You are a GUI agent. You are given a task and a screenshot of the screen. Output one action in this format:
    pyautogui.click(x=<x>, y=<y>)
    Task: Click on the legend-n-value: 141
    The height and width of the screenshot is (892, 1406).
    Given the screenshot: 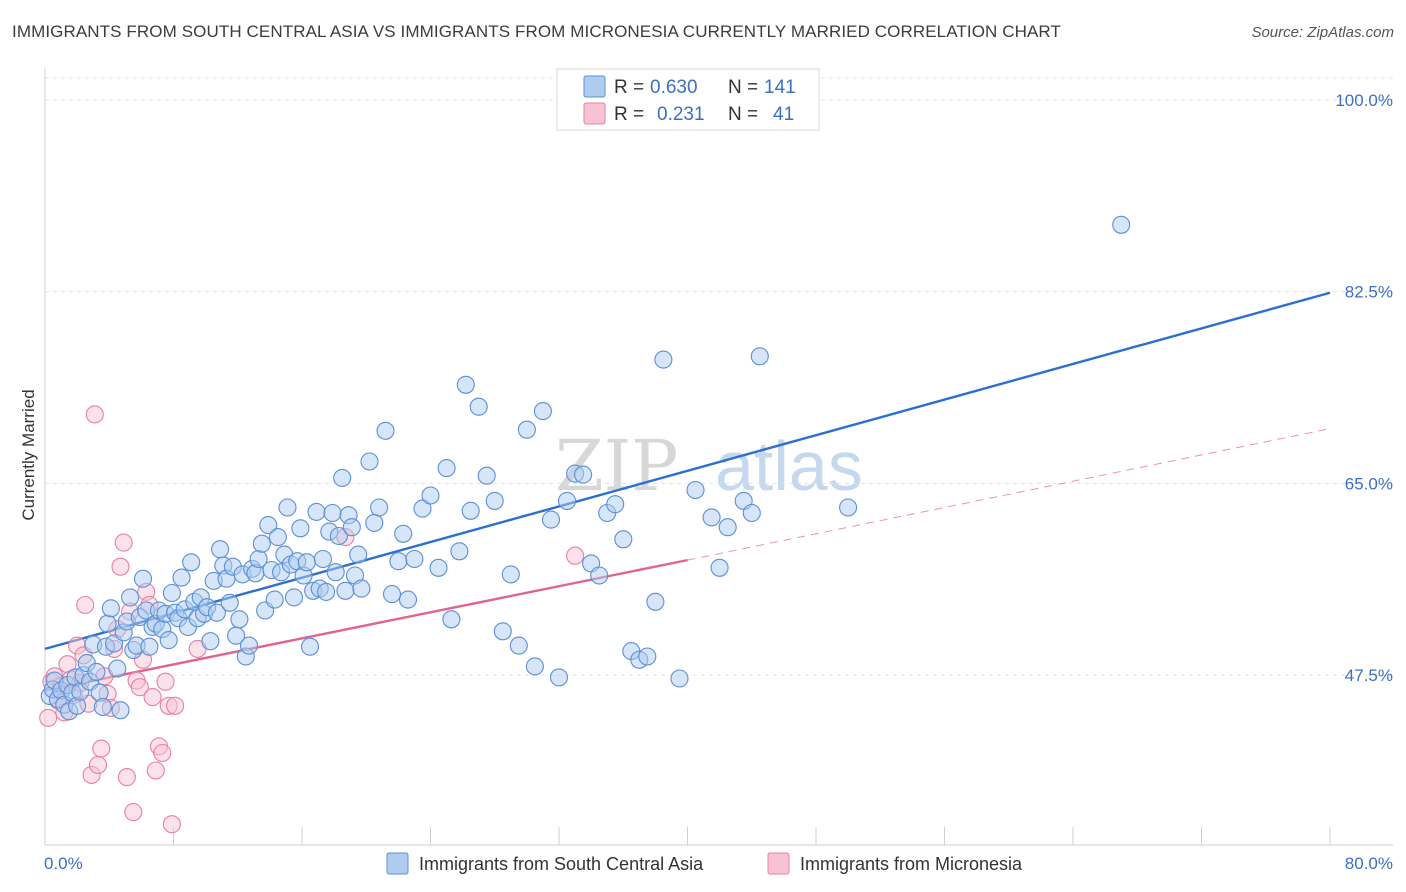 What is the action you would take?
    pyautogui.click(x=780, y=87)
    